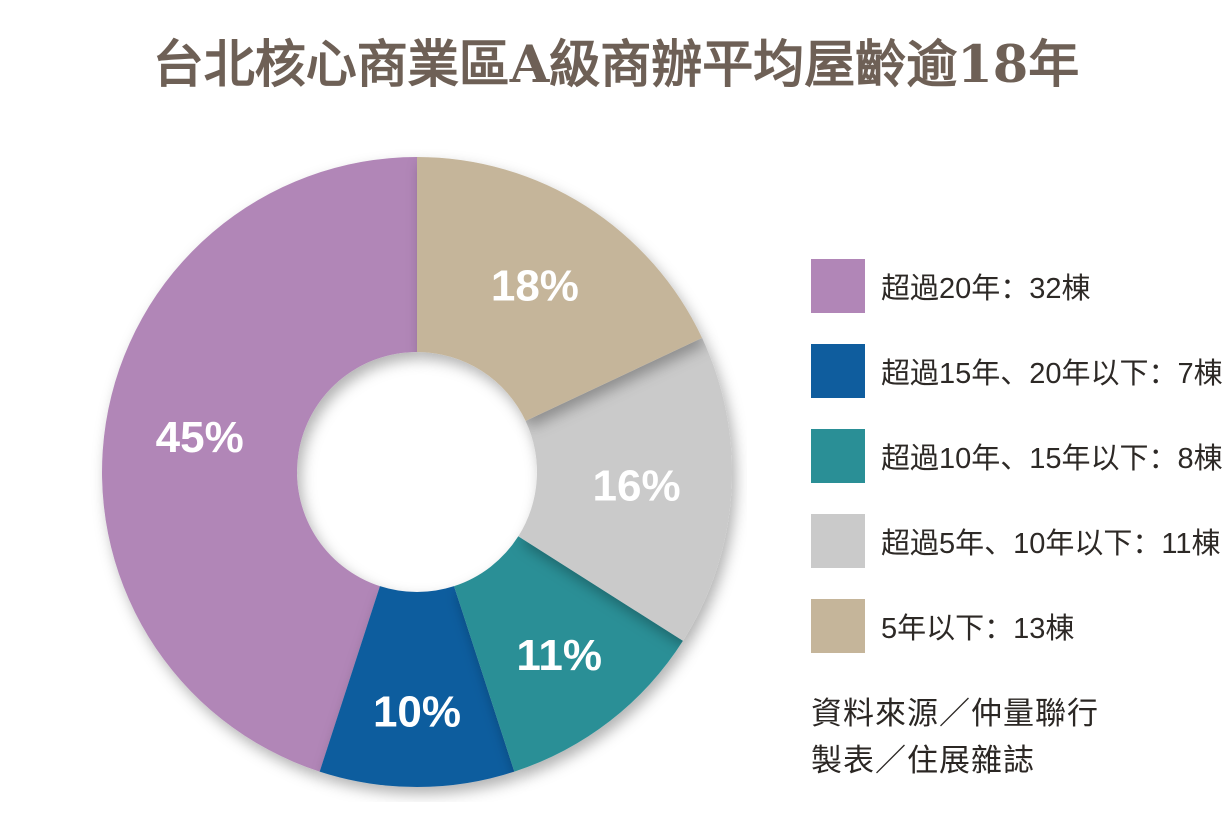  I want to click on percent-label-1: 10%, so click(417, 712).